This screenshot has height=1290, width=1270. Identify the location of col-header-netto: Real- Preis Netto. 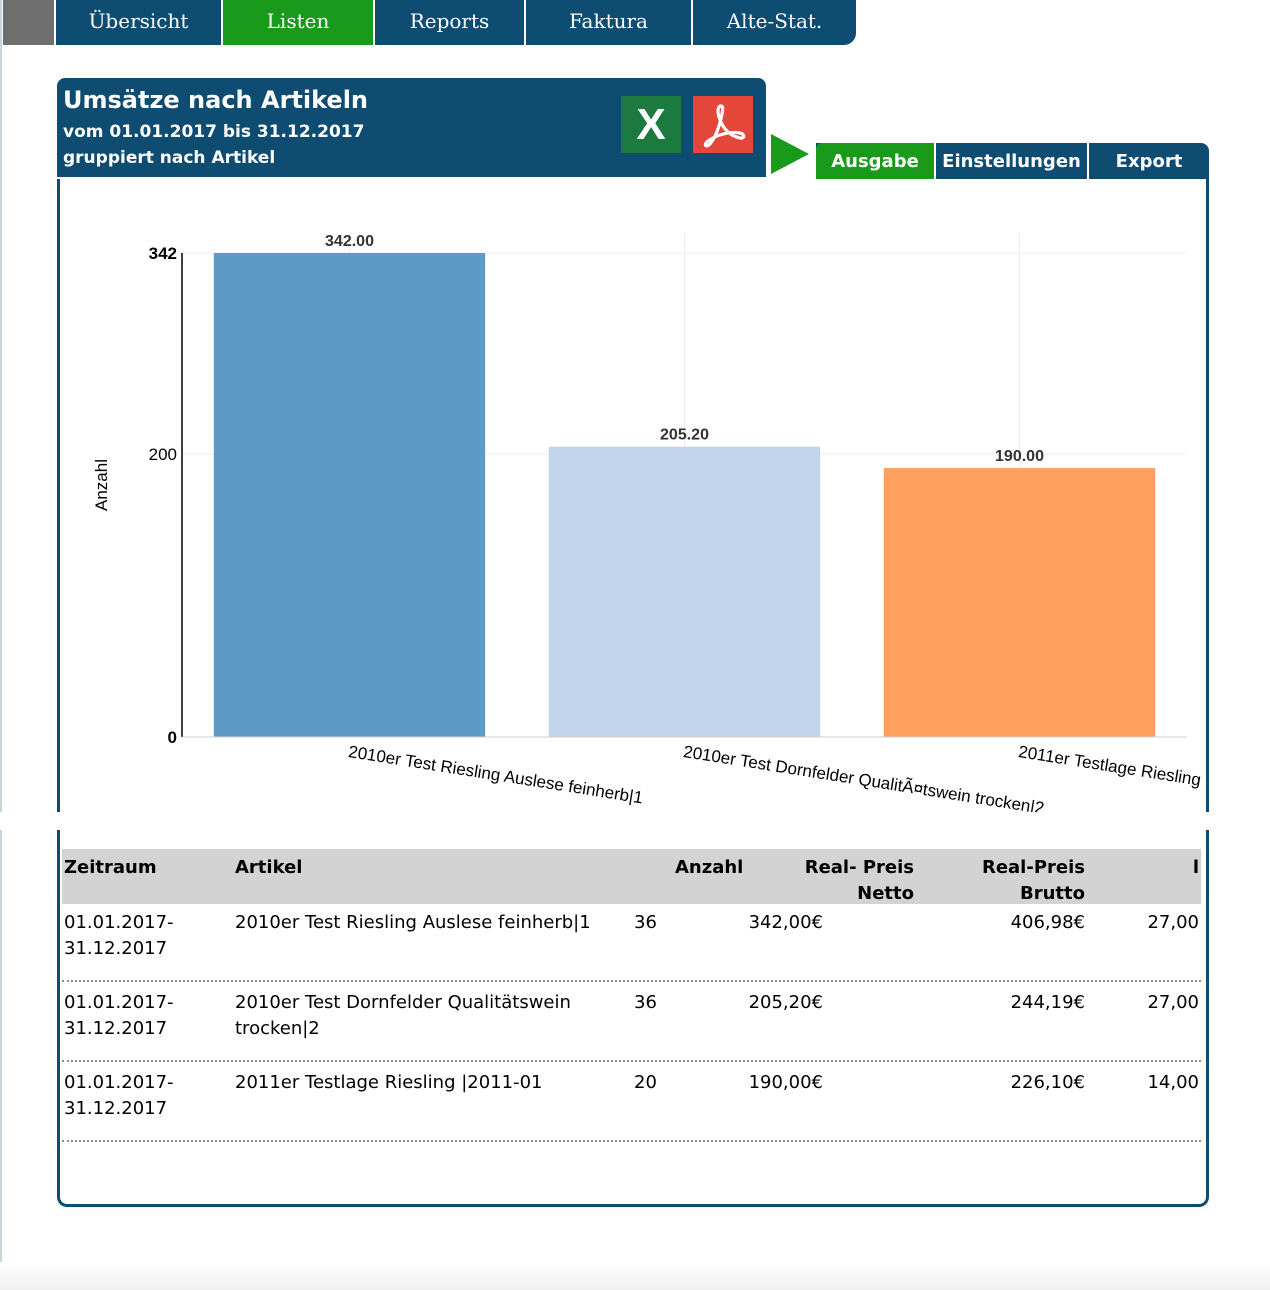
(838, 881).